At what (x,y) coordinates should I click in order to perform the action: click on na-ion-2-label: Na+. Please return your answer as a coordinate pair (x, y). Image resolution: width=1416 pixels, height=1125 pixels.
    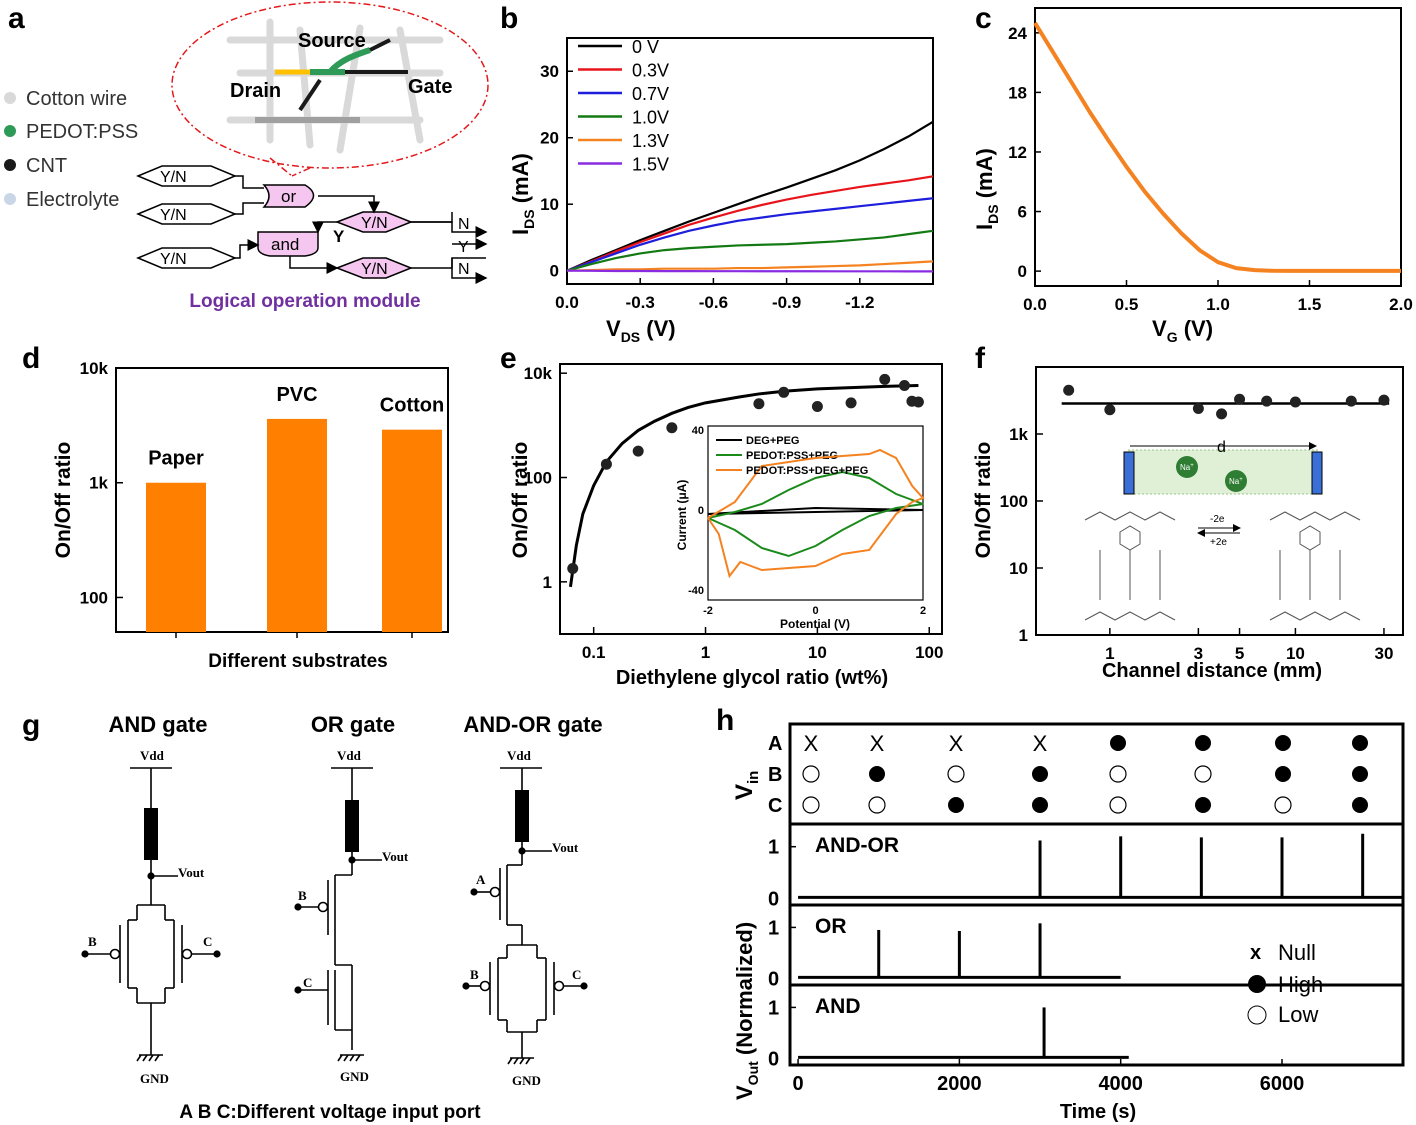
    Looking at the image, I should click on (1236, 481).